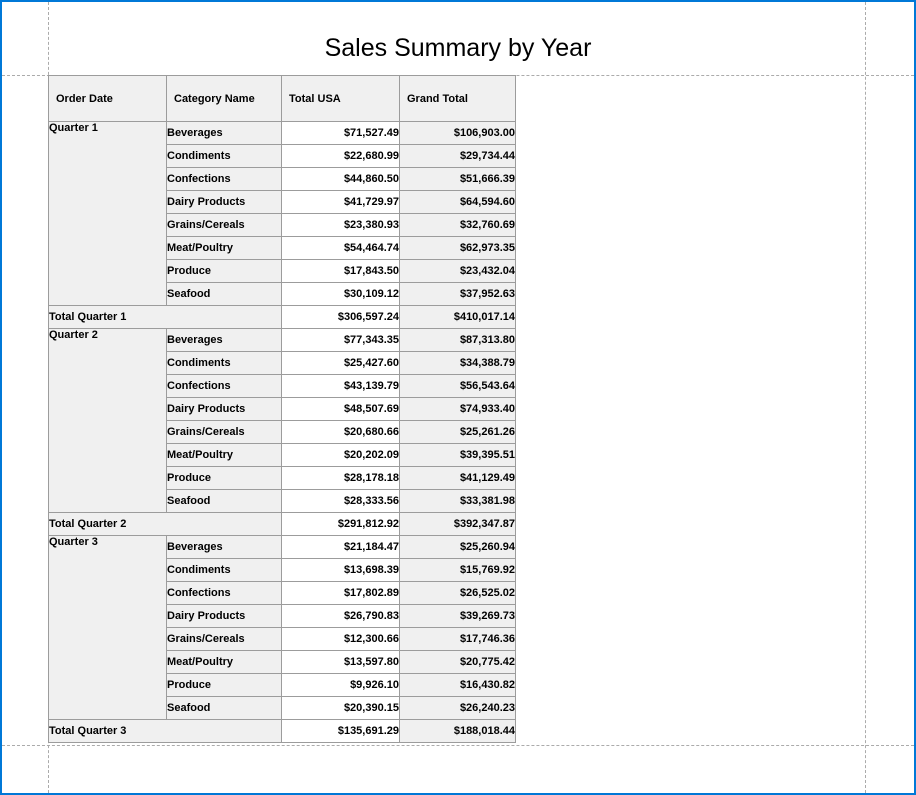  I want to click on grand-total-cell: $23,432.04, so click(457, 271).